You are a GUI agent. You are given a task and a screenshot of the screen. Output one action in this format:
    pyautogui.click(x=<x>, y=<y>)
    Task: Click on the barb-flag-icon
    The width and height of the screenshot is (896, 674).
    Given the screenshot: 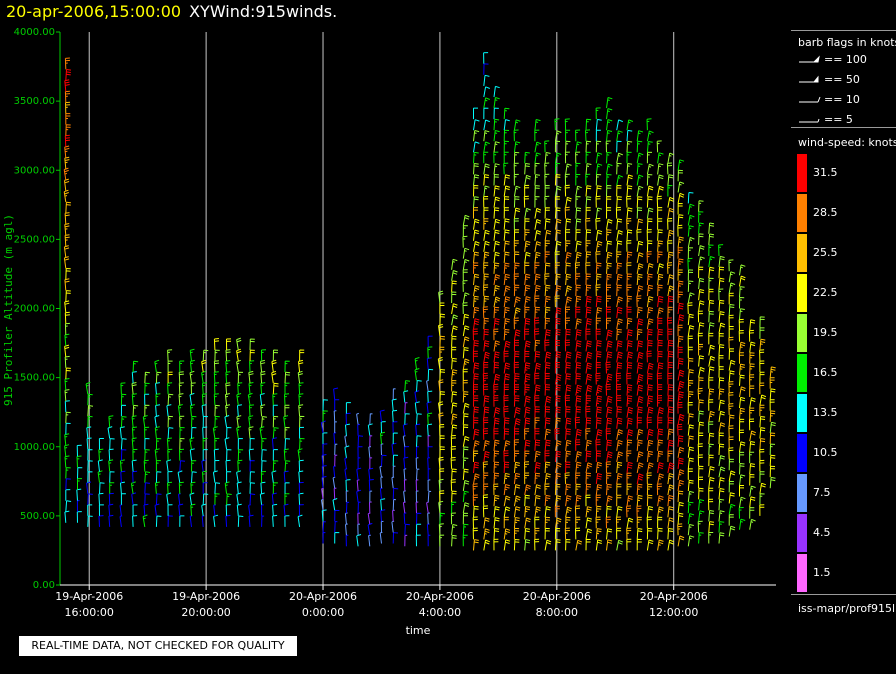 What is the action you would take?
    pyautogui.click(x=809, y=59)
    